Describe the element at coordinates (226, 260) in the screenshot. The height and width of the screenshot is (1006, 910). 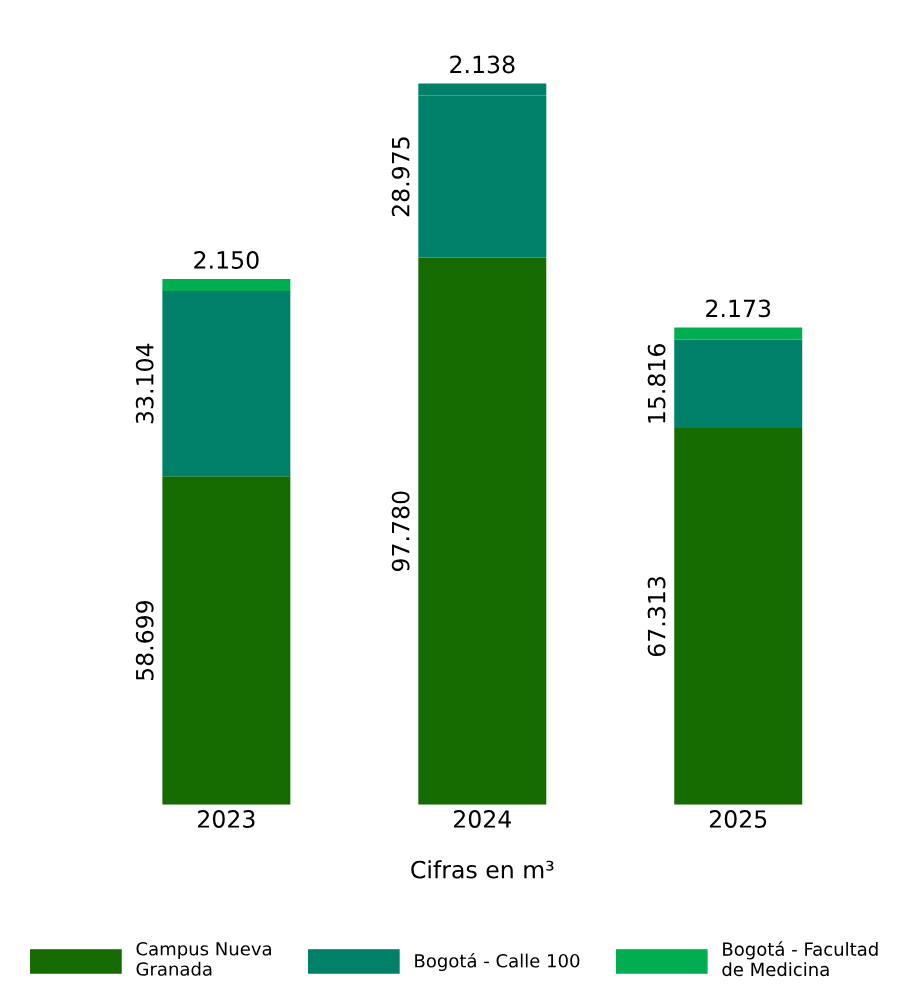
I see `data-label: 2.150` at that location.